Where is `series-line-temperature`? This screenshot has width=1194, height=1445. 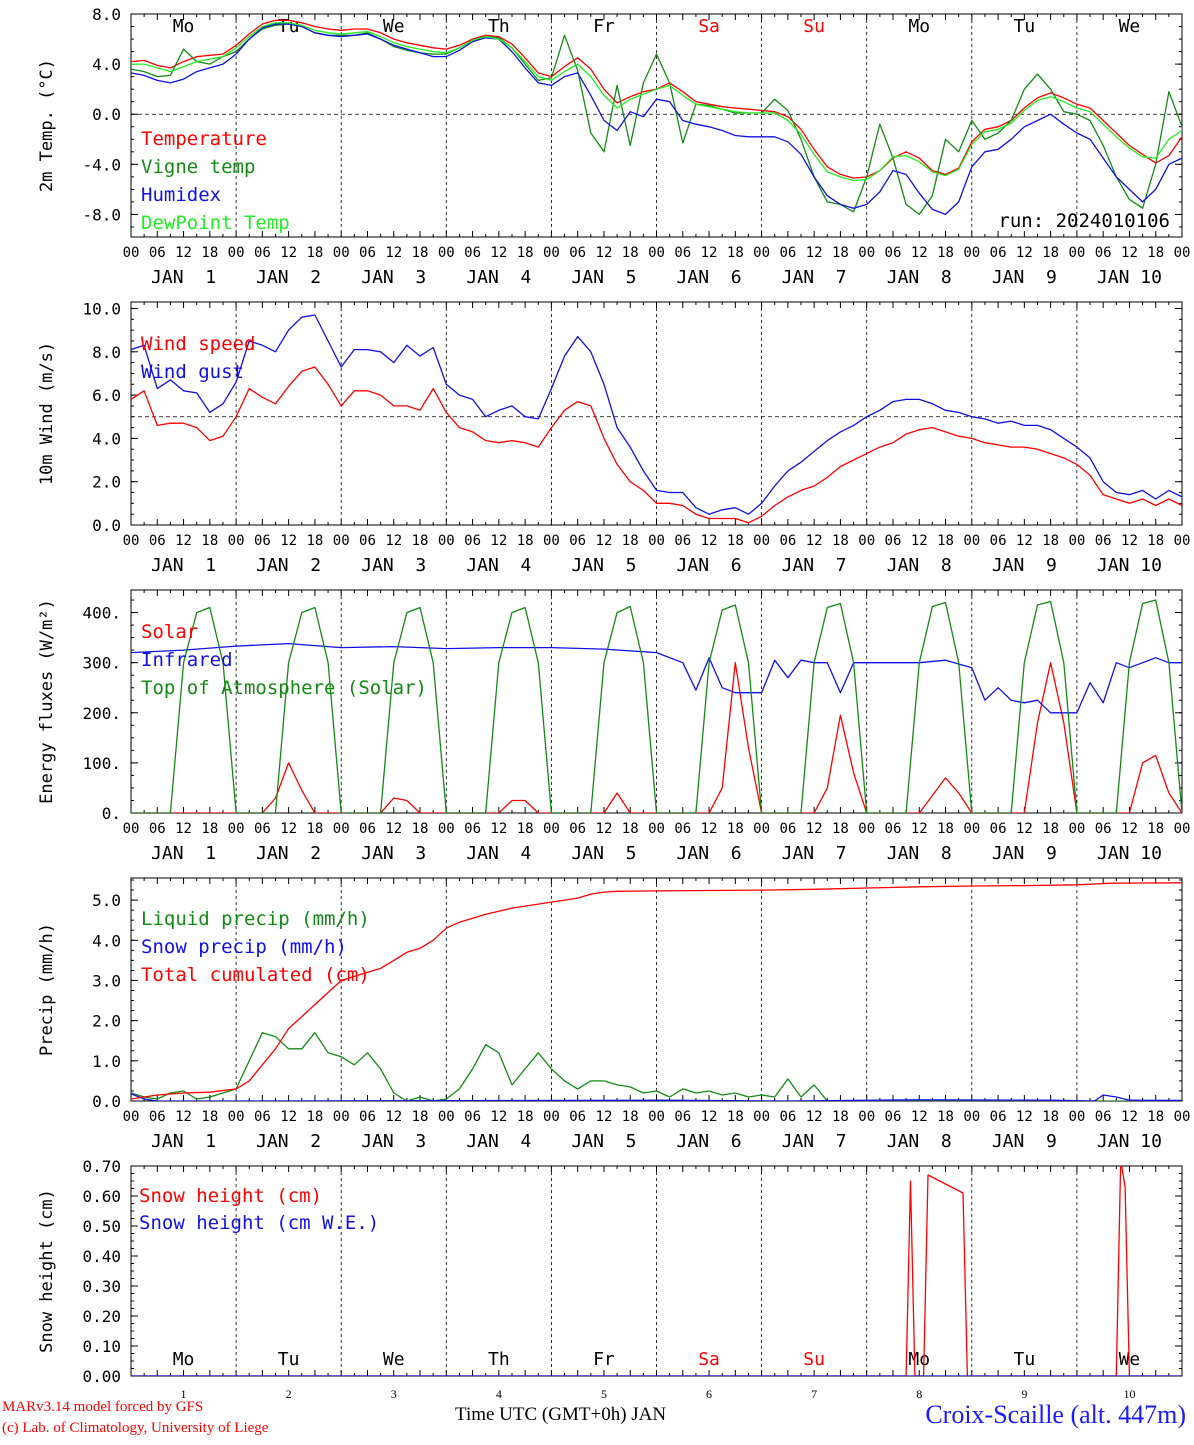 series-line-temperature is located at coordinates (656, 99).